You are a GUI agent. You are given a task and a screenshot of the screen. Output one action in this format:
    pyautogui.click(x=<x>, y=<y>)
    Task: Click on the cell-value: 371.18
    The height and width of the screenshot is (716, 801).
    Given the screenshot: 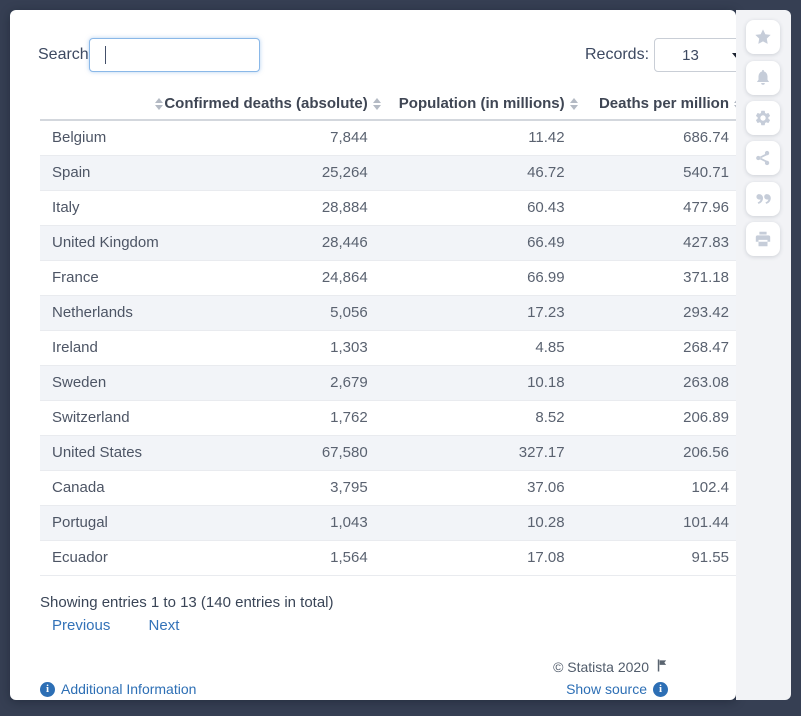 What is the action you would take?
    pyautogui.click(x=706, y=277)
    